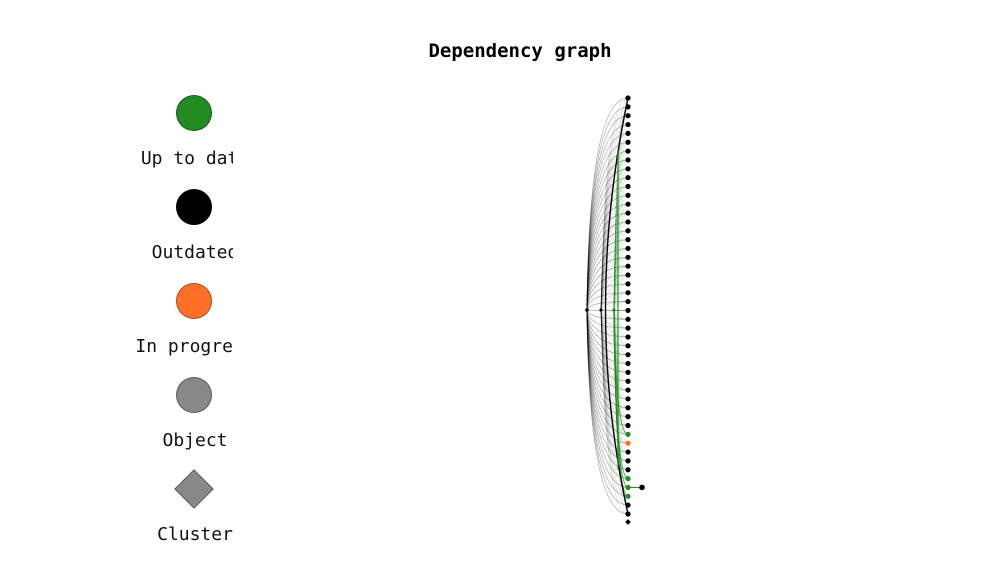 The image size is (1000, 580). I want to click on legend-label: Up to date, so click(186, 158).